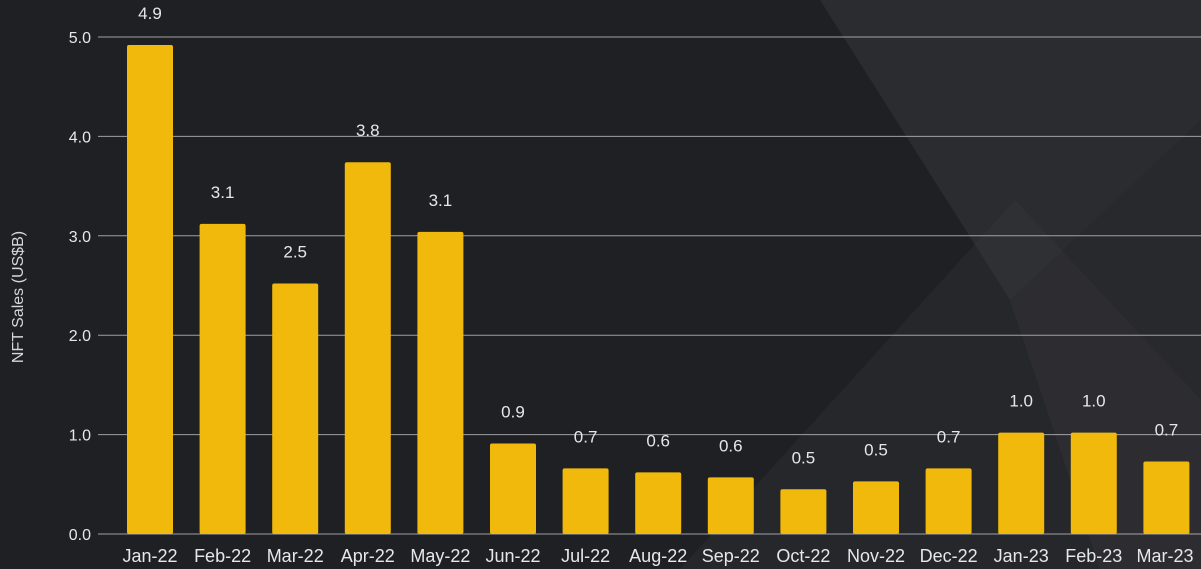  I want to click on bar-value-label: 0.9, so click(513, 412).